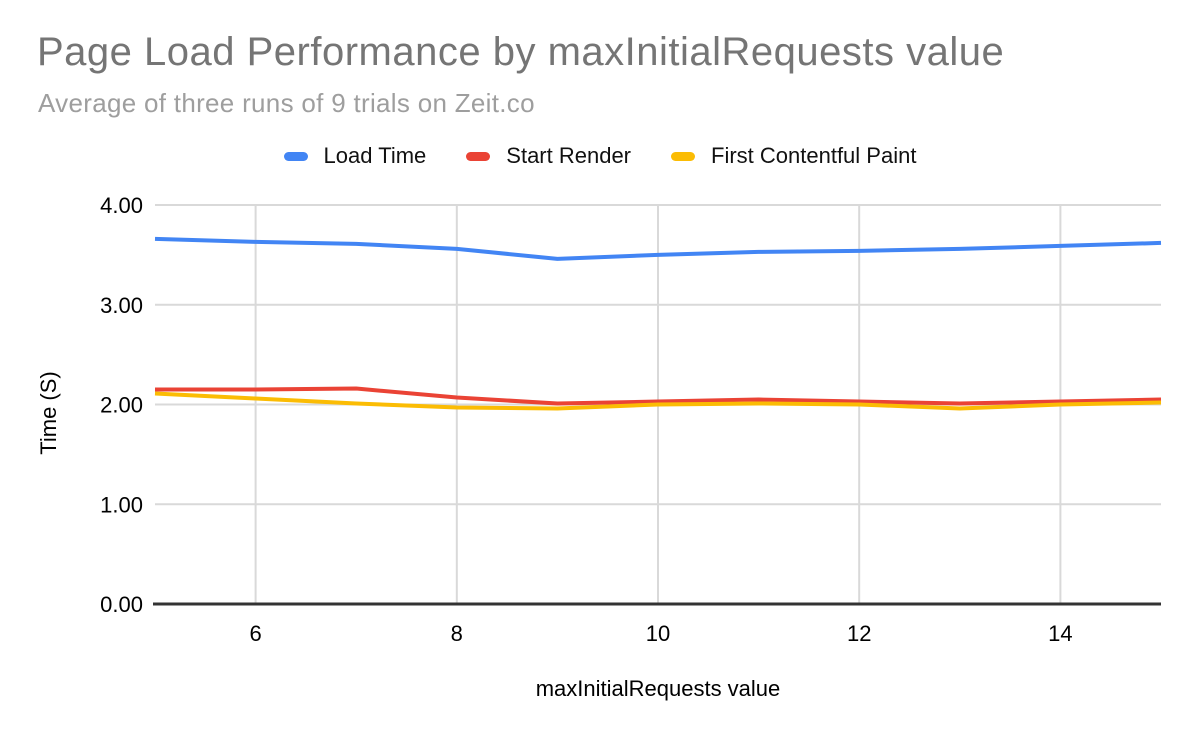 This screenshot has height=742, width=1200. Describe the element at coordinates (569, 155) in the screenshot. I see `legend-label: Start Render` at that location.